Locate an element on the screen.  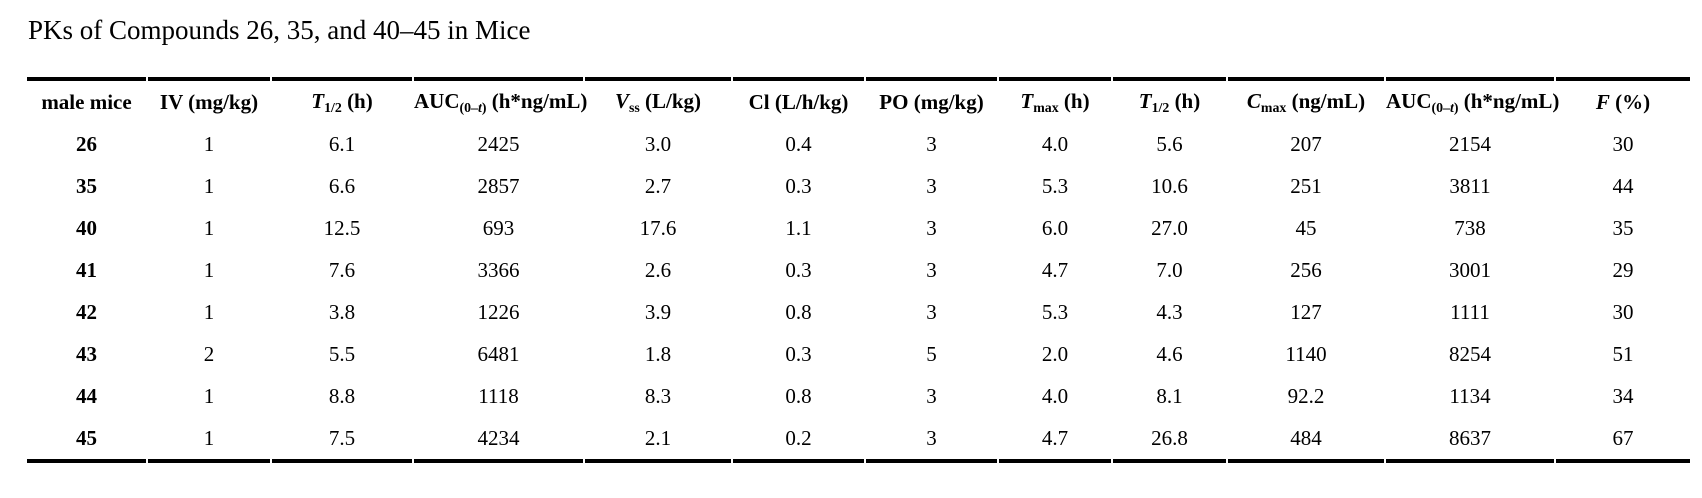
value-cell: 27.0 is located at coordinates (1169, 227).